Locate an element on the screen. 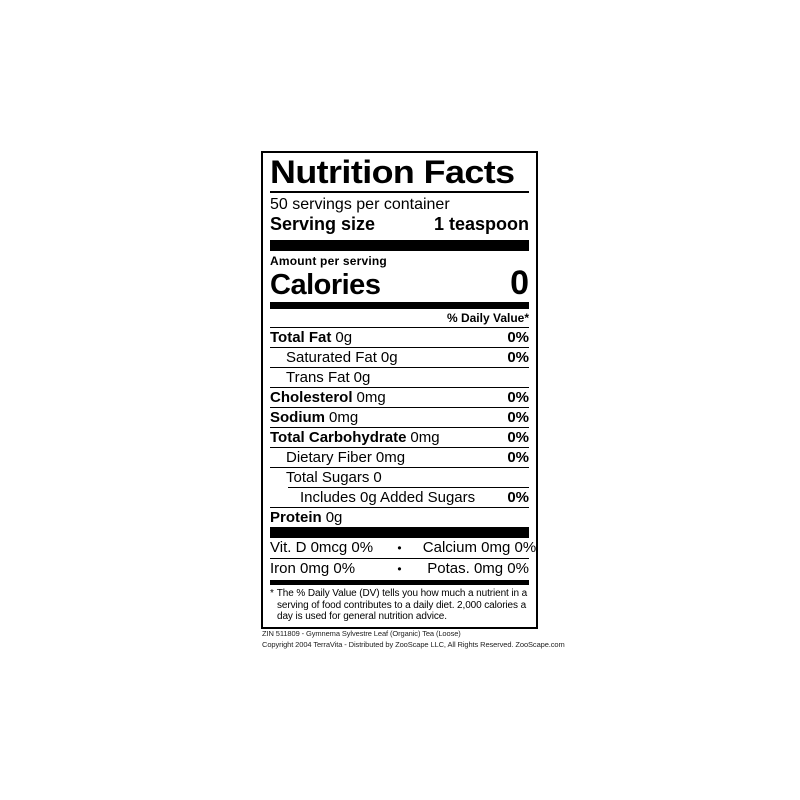 This screenshot has height=800, width=800. label-title: Nutrition Facts is located at coordinates (392, 172).